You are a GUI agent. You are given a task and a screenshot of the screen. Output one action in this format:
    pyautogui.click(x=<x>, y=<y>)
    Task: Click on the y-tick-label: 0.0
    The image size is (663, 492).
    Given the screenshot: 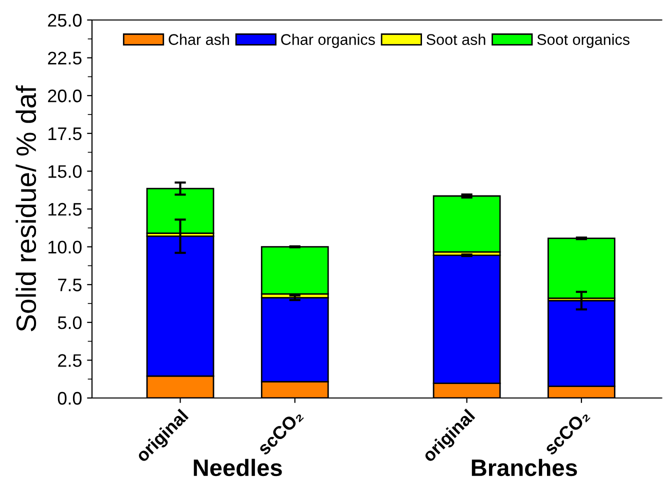 What is the action you would take?
    pyautogui.click(x=70, y=398)
    